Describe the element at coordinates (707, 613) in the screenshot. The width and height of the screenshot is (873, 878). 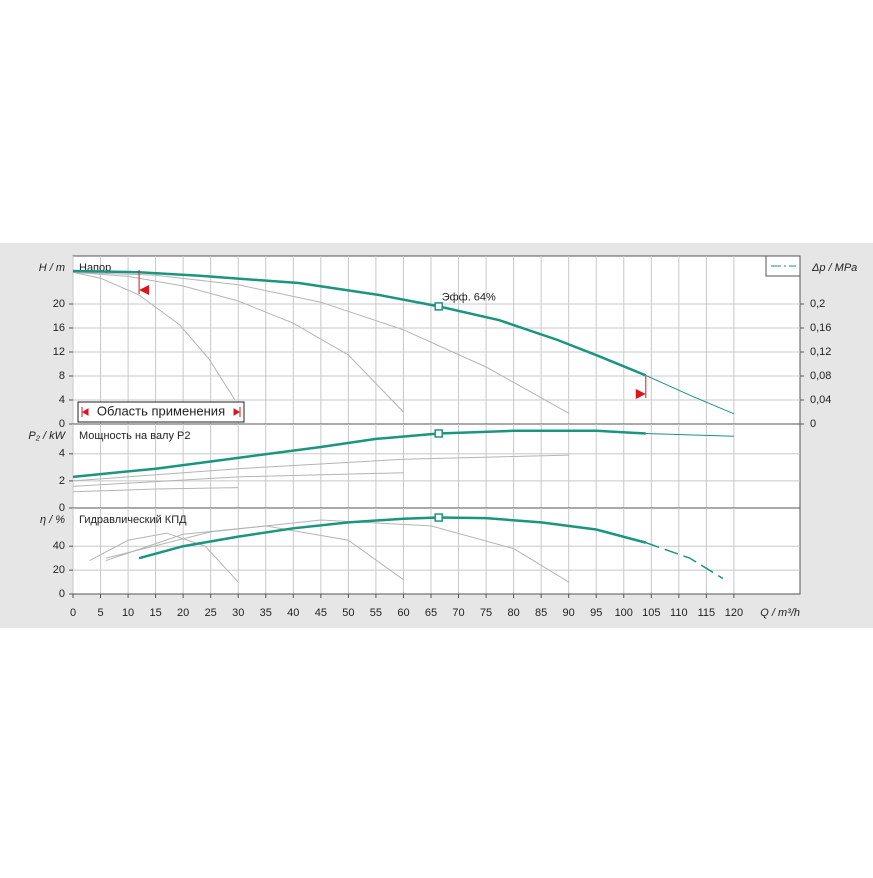
I see `x-tick-label: 115` at that location.